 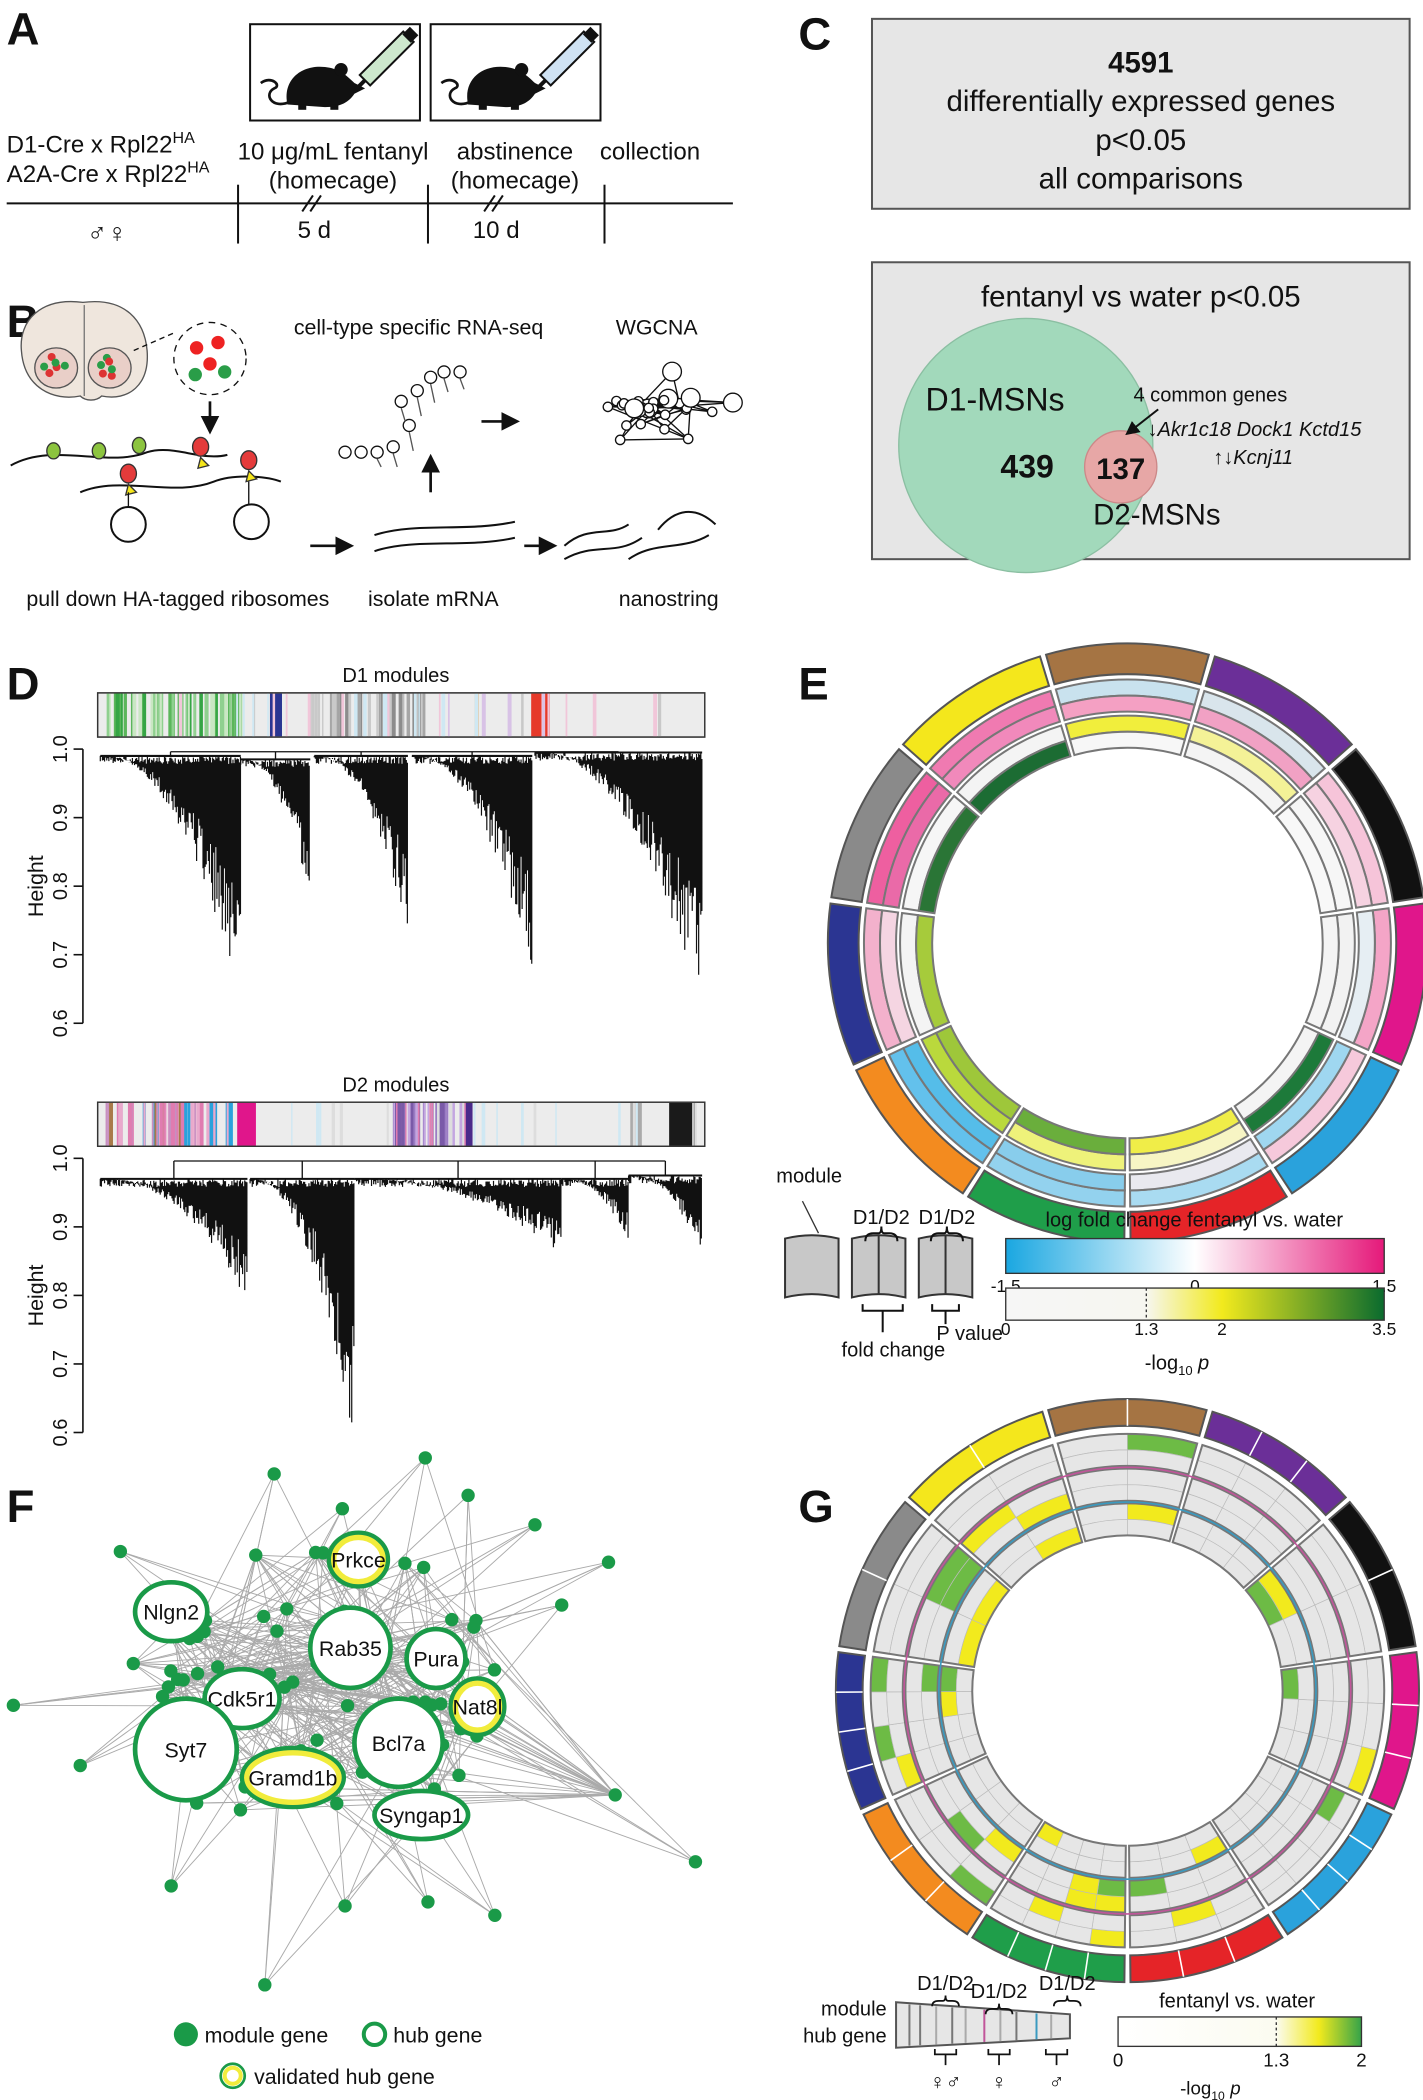 What do you see at coordinates (374, 2034) in the screenshot?
I see `legend-hub-gene` at bounding box center [374, 2034].